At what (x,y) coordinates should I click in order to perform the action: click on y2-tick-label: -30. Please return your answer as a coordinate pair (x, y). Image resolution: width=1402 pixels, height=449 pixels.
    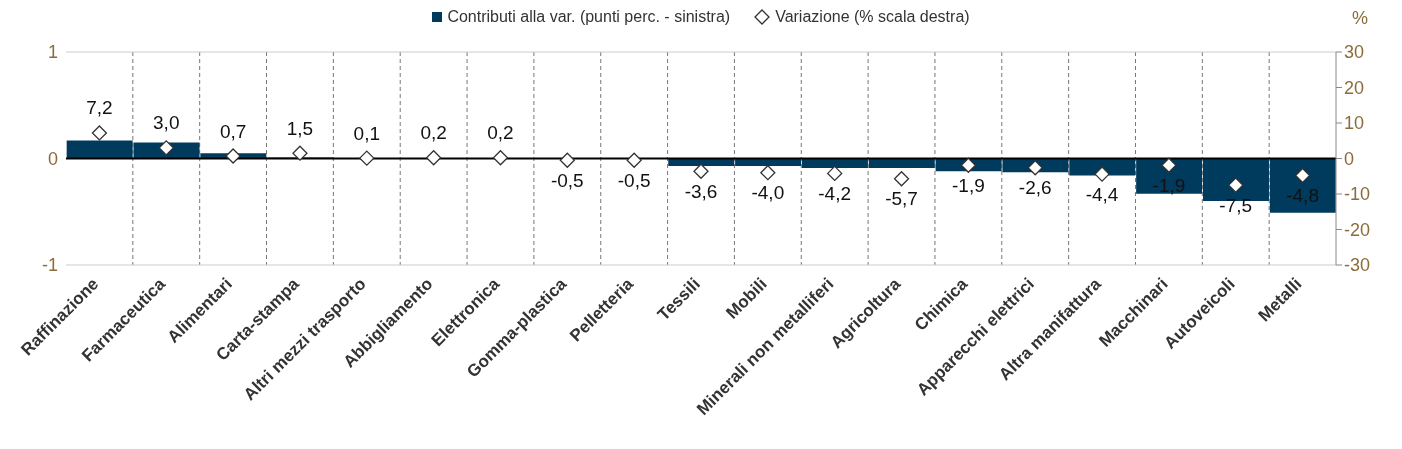
    Looking at the image, I should click on (1357, 265).